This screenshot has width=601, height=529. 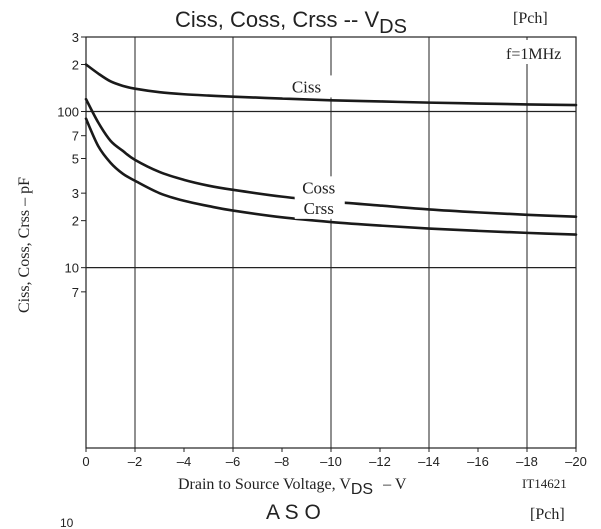 What do you see at coordinates (547, 514) in the screenshot?
I see `next-chart-tag: [Pch]` at bounding box center [547, 514].